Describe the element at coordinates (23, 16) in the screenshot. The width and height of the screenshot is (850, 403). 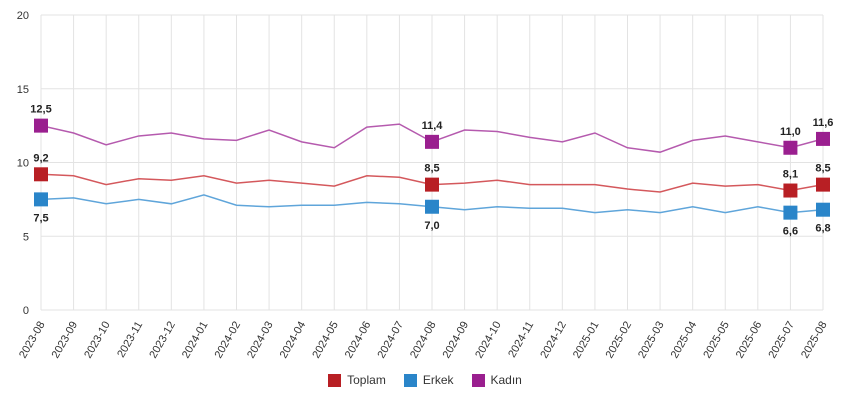
I see `y-tick-label: 20` at that location.